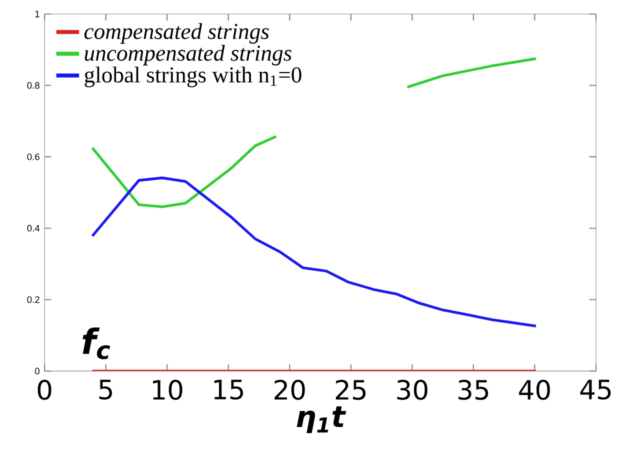 The width and height of the screenshot is (620, 473). Describe the element at coordinates (289, 390) in the screenshot. I see `x-tick-label: 20` at that location.